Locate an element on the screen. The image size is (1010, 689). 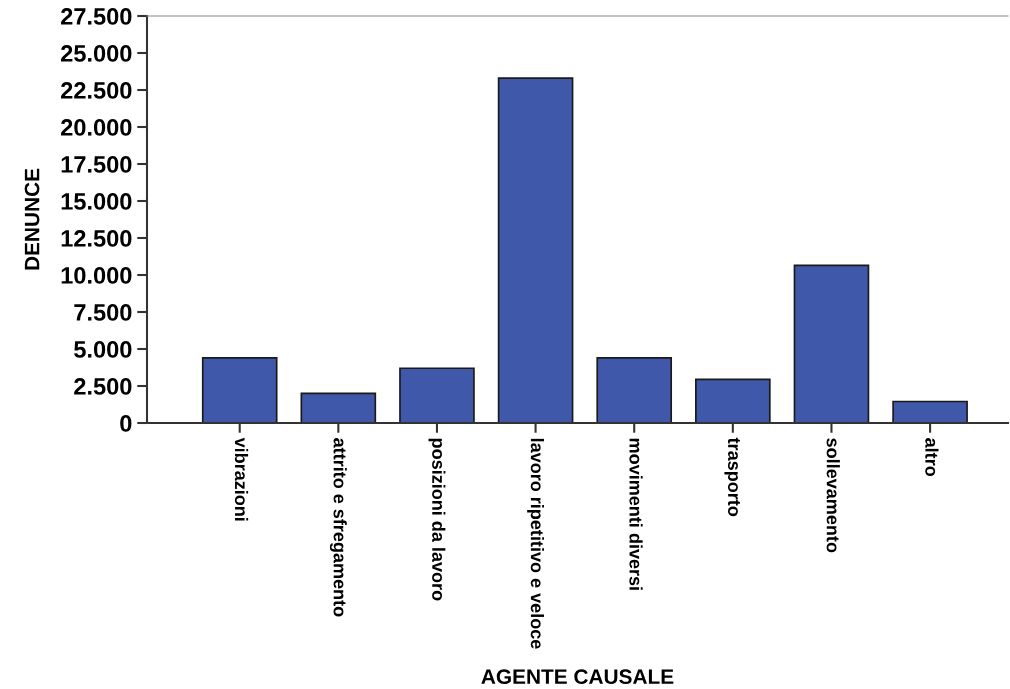
y-tick-label: 7.500 is located at coordinates (103, 312).